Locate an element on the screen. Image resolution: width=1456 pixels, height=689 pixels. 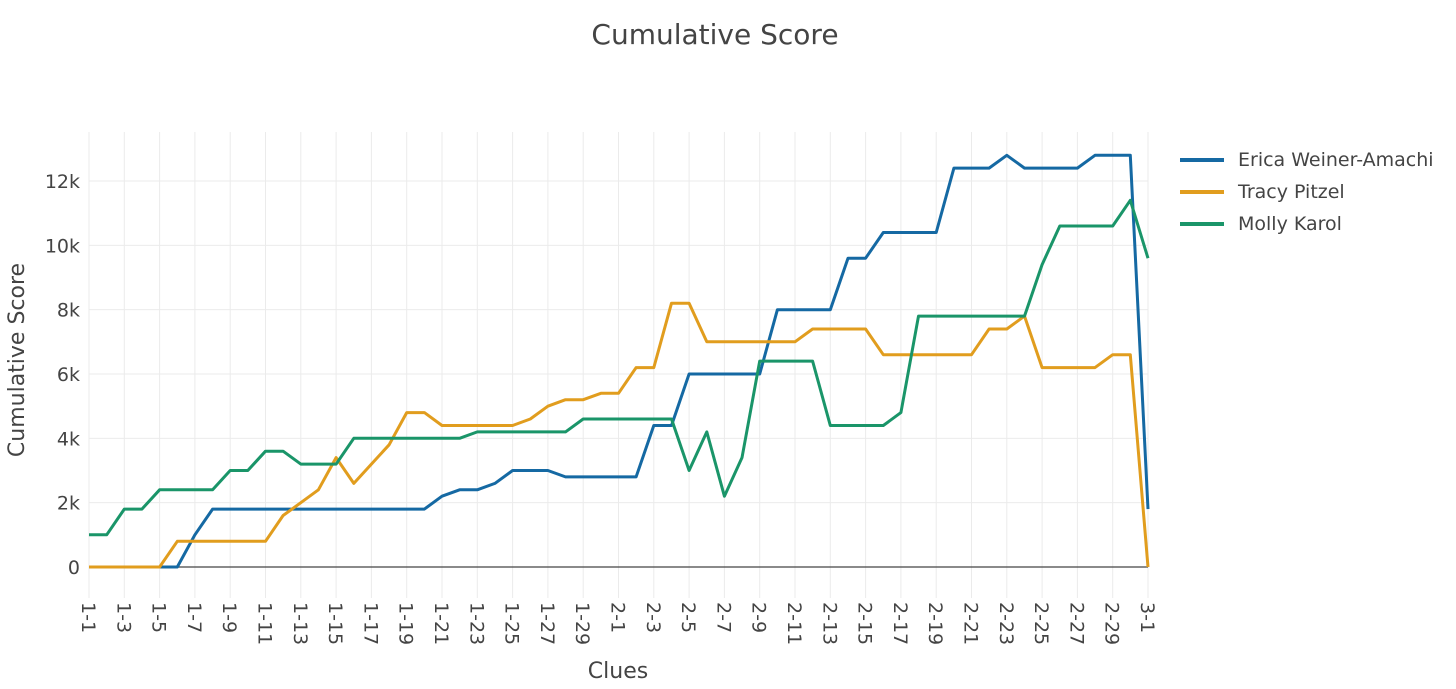
x-tick-label: 2-7 is located at coordinates (723, 617).